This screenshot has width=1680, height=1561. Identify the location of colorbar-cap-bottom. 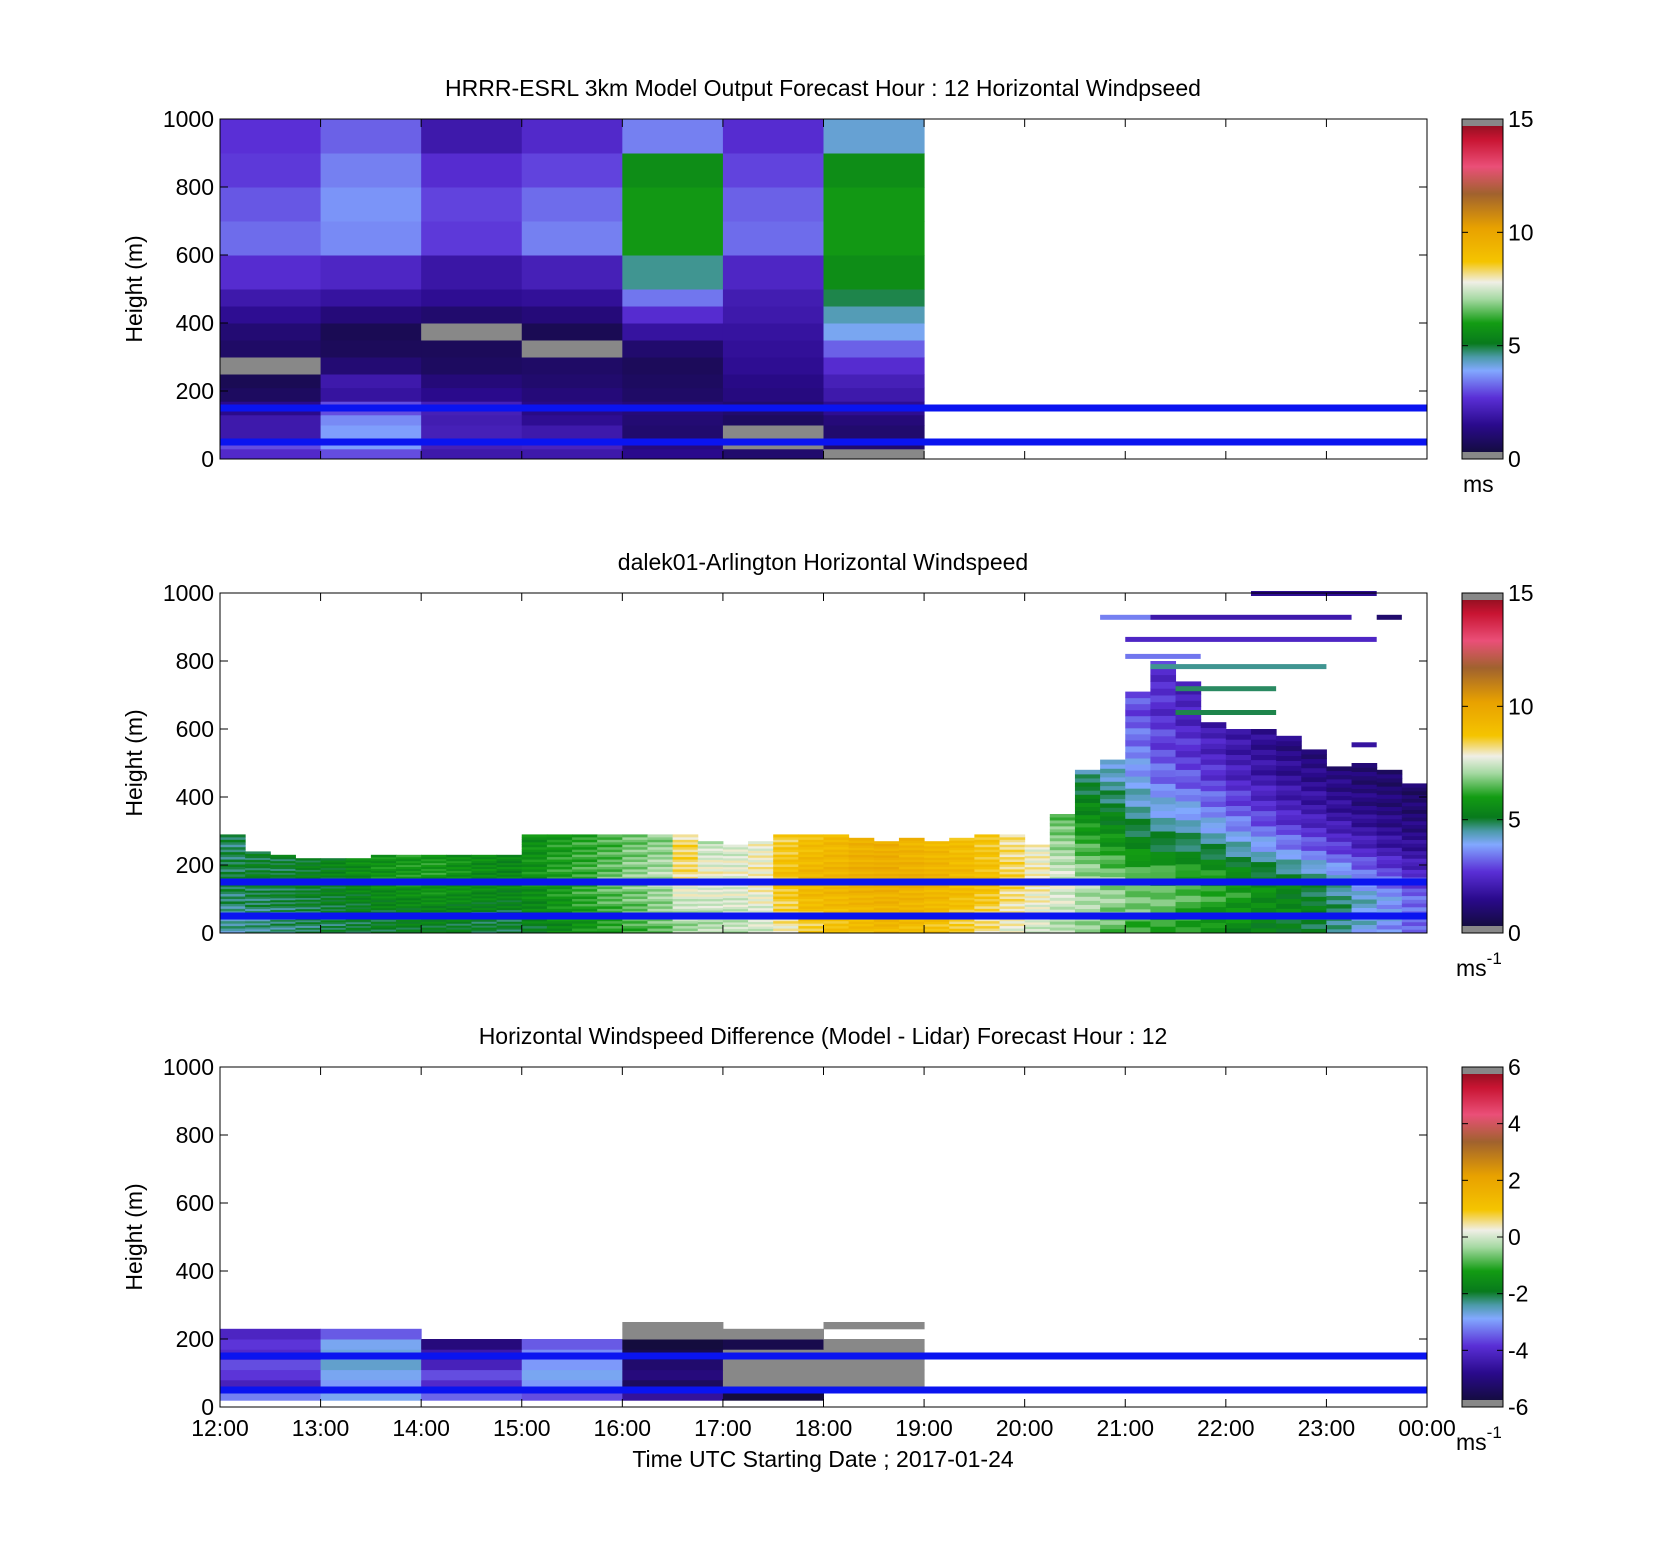
(1482, 1403).